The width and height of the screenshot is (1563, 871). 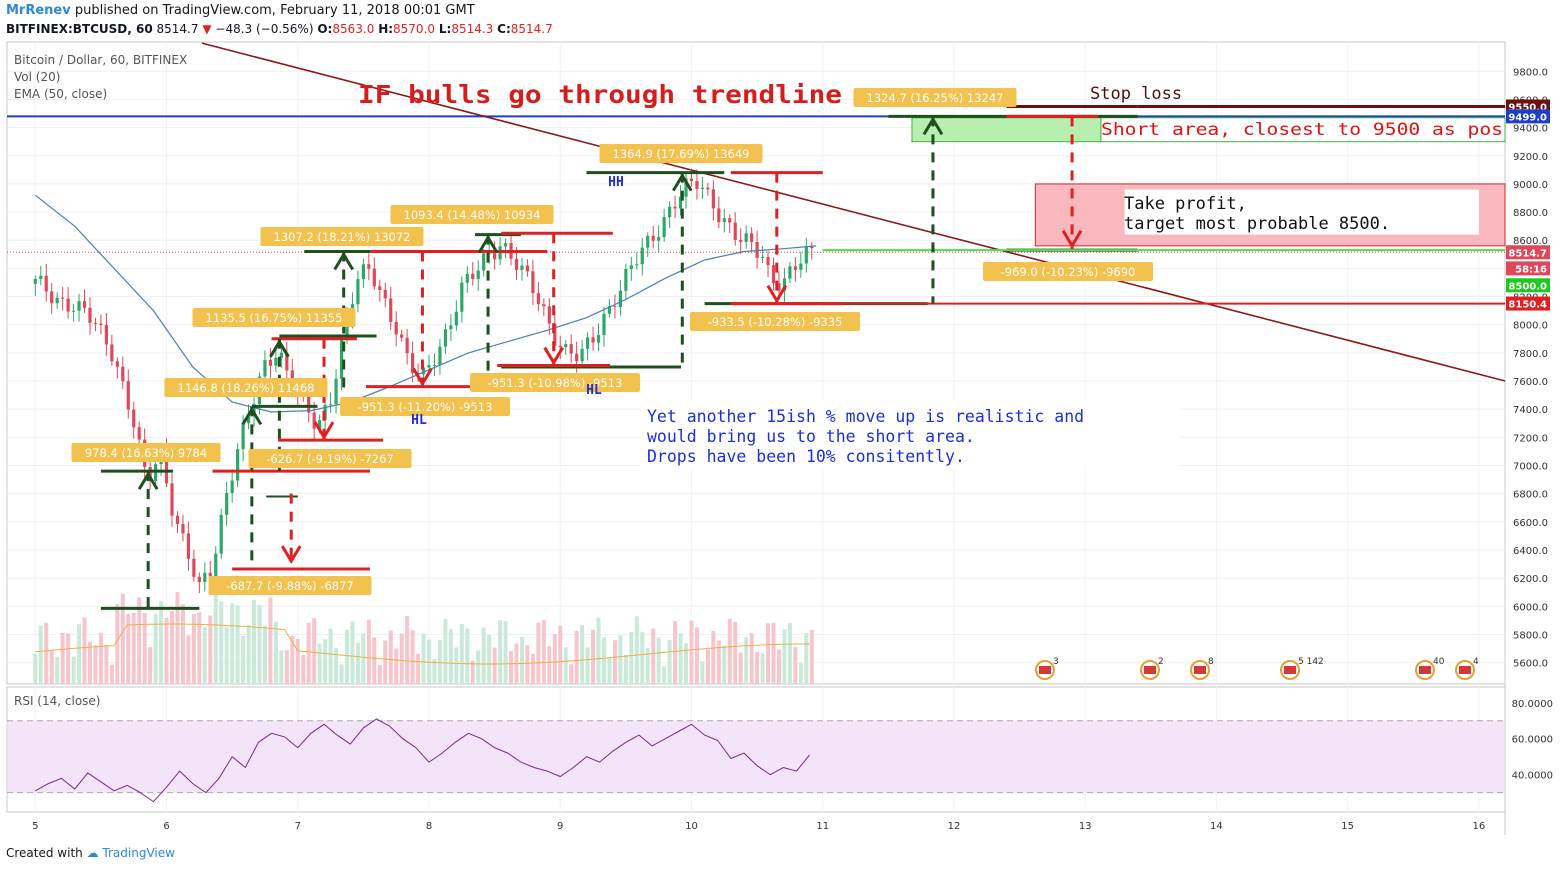 I want to click on main-legend-title: Bitcoin / Dollar, 60, BITFINEX, so click(x=101, y=60).